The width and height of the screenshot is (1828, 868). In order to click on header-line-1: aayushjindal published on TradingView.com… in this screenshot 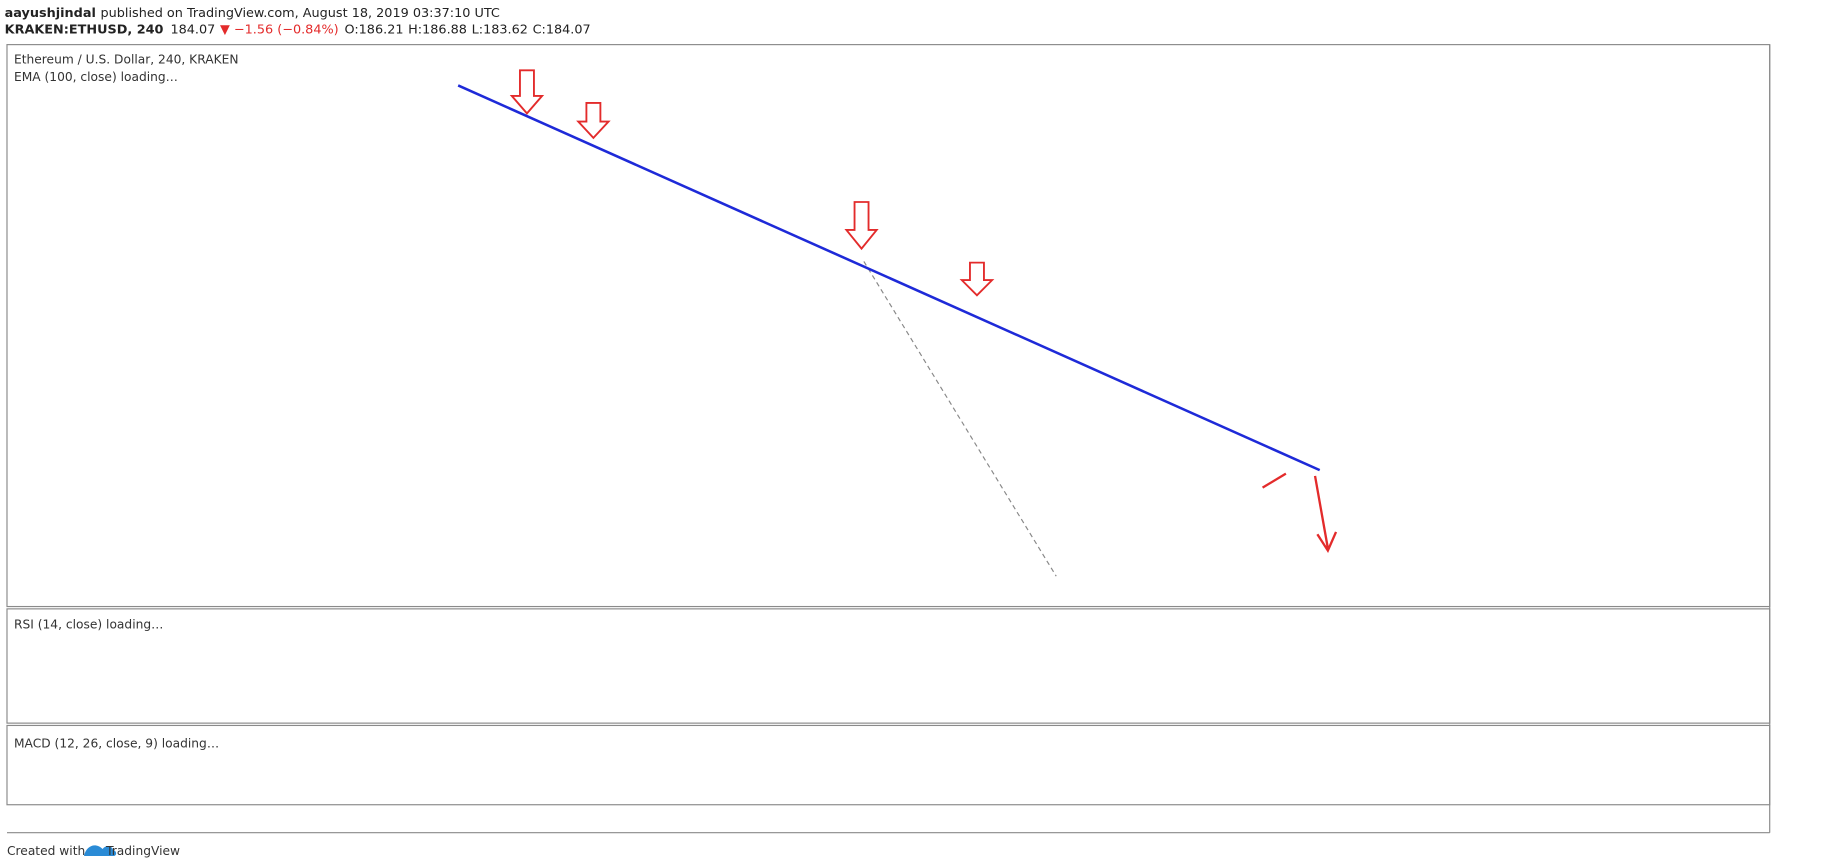, I will do `click(252, 13)`.